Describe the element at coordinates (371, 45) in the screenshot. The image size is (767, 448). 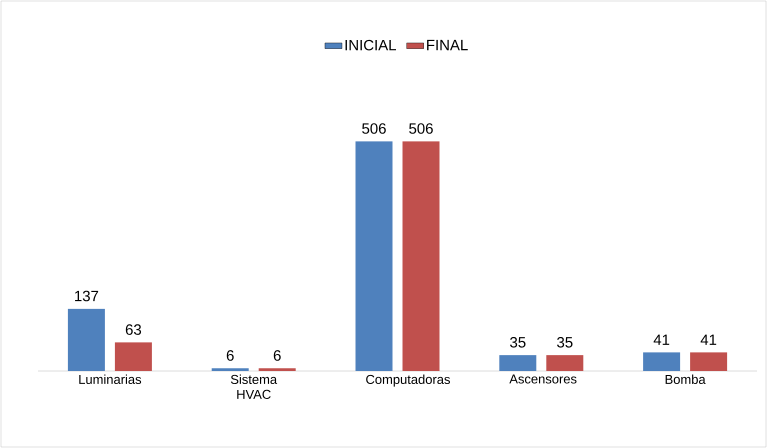
I see `legend-label: INICIAL` at that location.